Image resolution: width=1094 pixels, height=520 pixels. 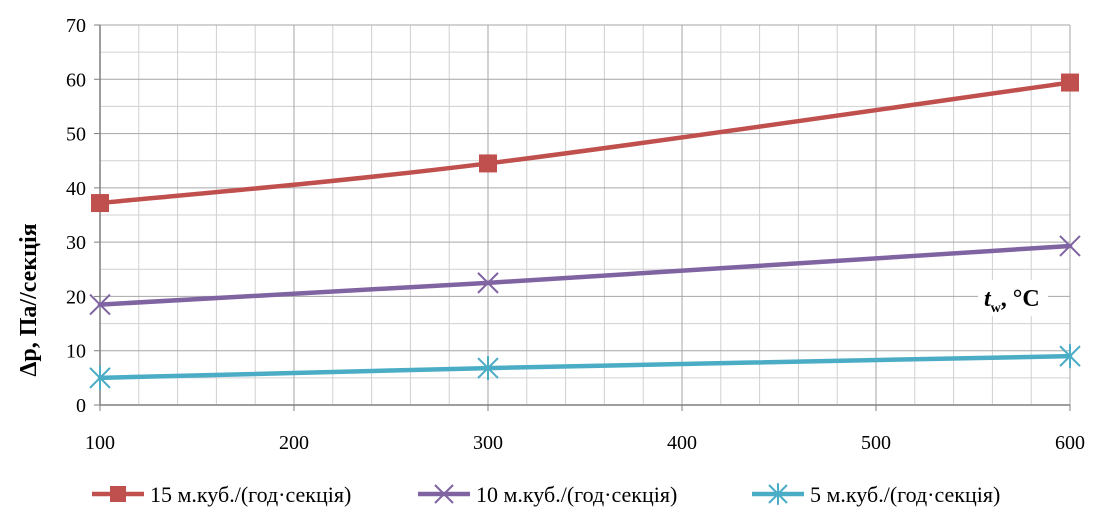 I want to click on legend-item-2: 10 м.куб./(год·секція), so click(x=547, y=494).